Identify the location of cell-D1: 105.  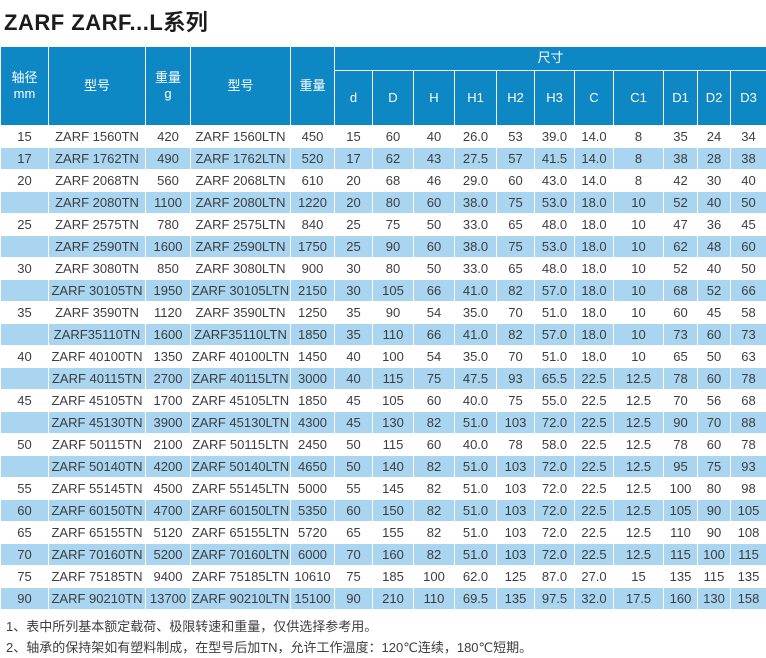
(681, 511).